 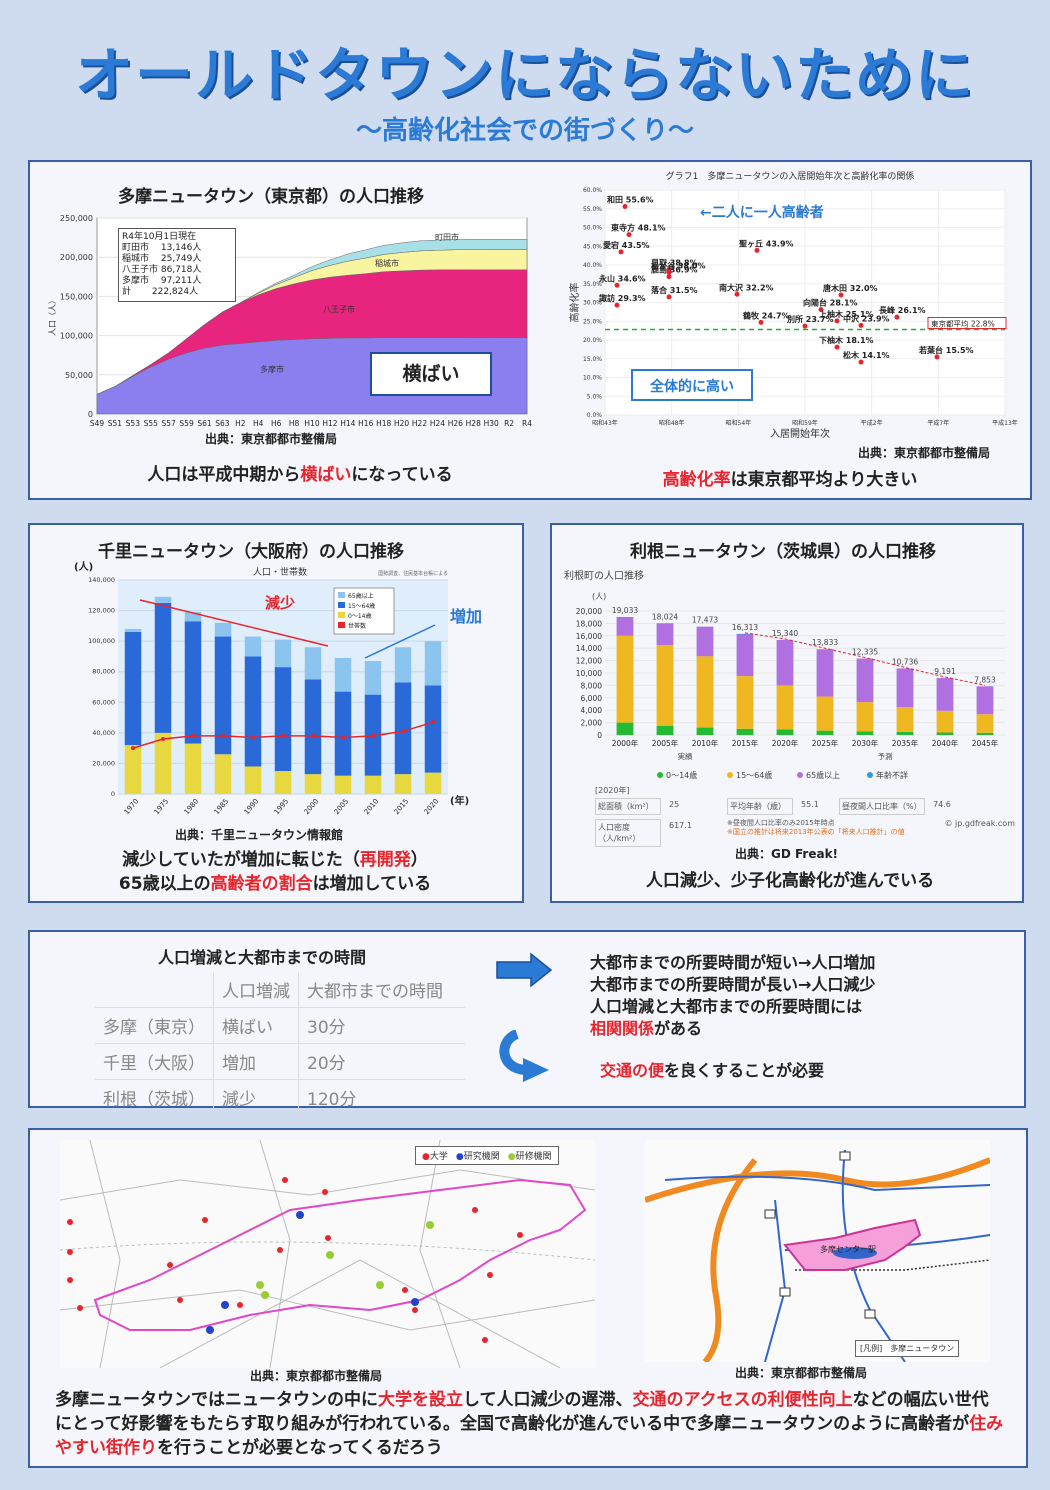 I want to click on transport-map-center-label: 多摩センター駅, so click(x=848, y=1249).